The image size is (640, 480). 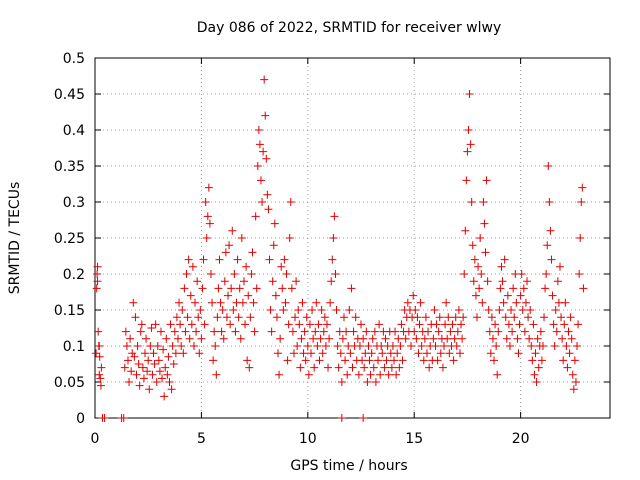 What do you see at coordinates (74, 131) in the screenshot?
I see `y-tick-label: 0.4` at bounding box center [74, 131].